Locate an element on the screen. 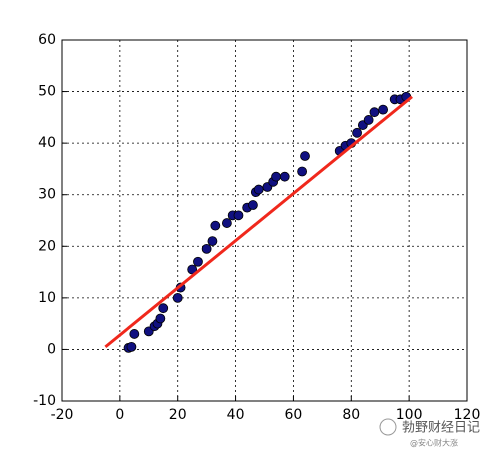 The width and height of the screenshot is (491, 451). y-tick-label: 50 is located at coordinates (47, 92).